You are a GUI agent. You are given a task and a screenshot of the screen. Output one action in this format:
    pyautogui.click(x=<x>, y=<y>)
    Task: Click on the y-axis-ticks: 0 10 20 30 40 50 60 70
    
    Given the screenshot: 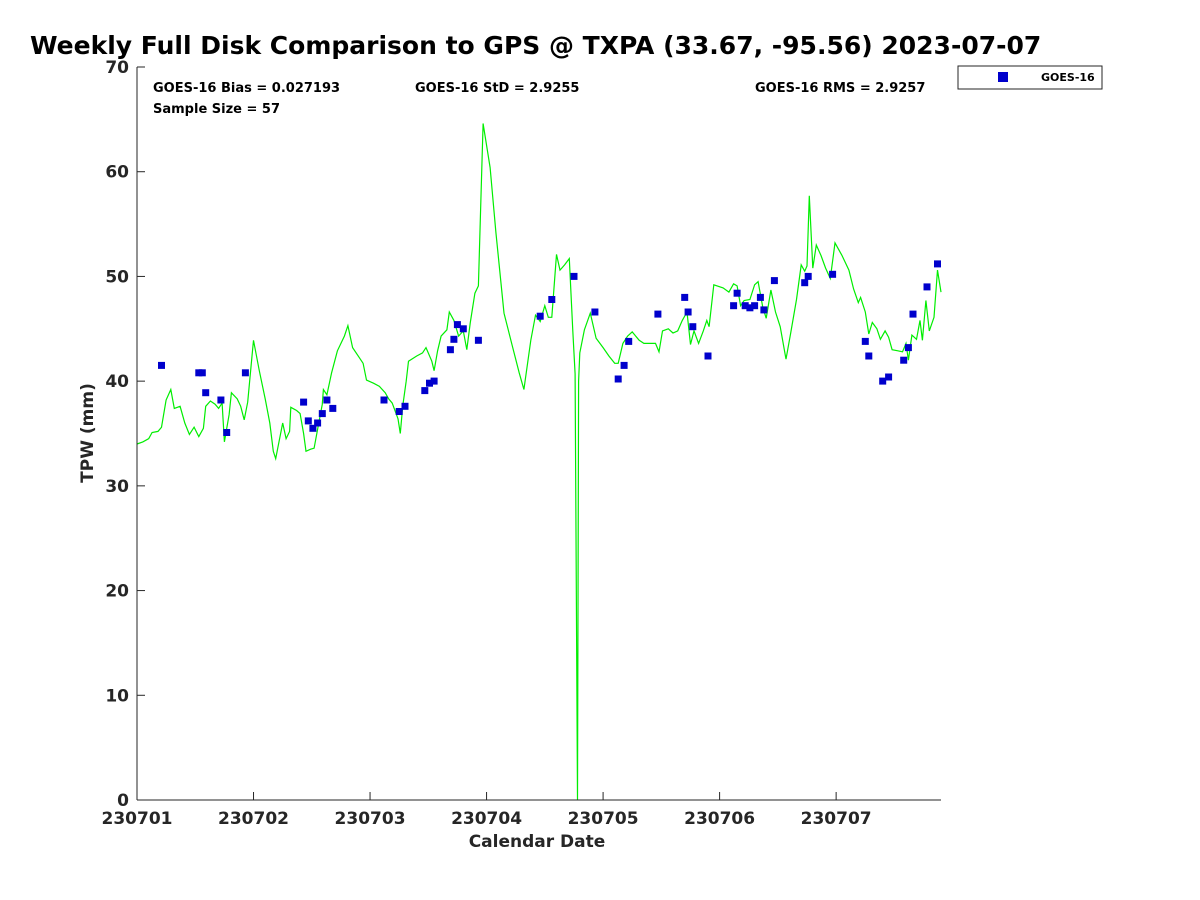 What is the action you would take?
    pyautogui.click(x=125, y=434)
    